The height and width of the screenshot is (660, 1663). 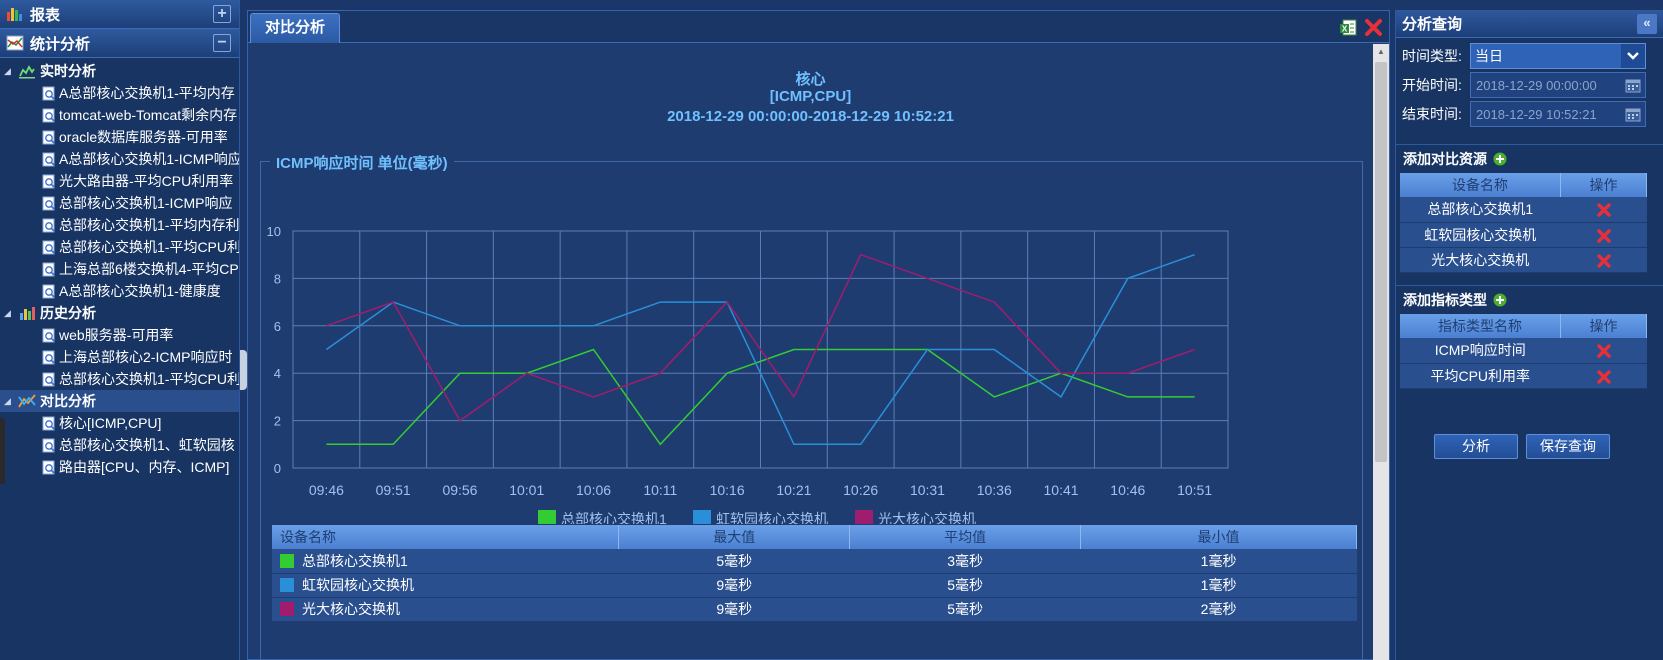 I want to click on table-row: 总部核心交换机1 5毫秒 3毫秒 1毫秒, so click(x=814, y=561).